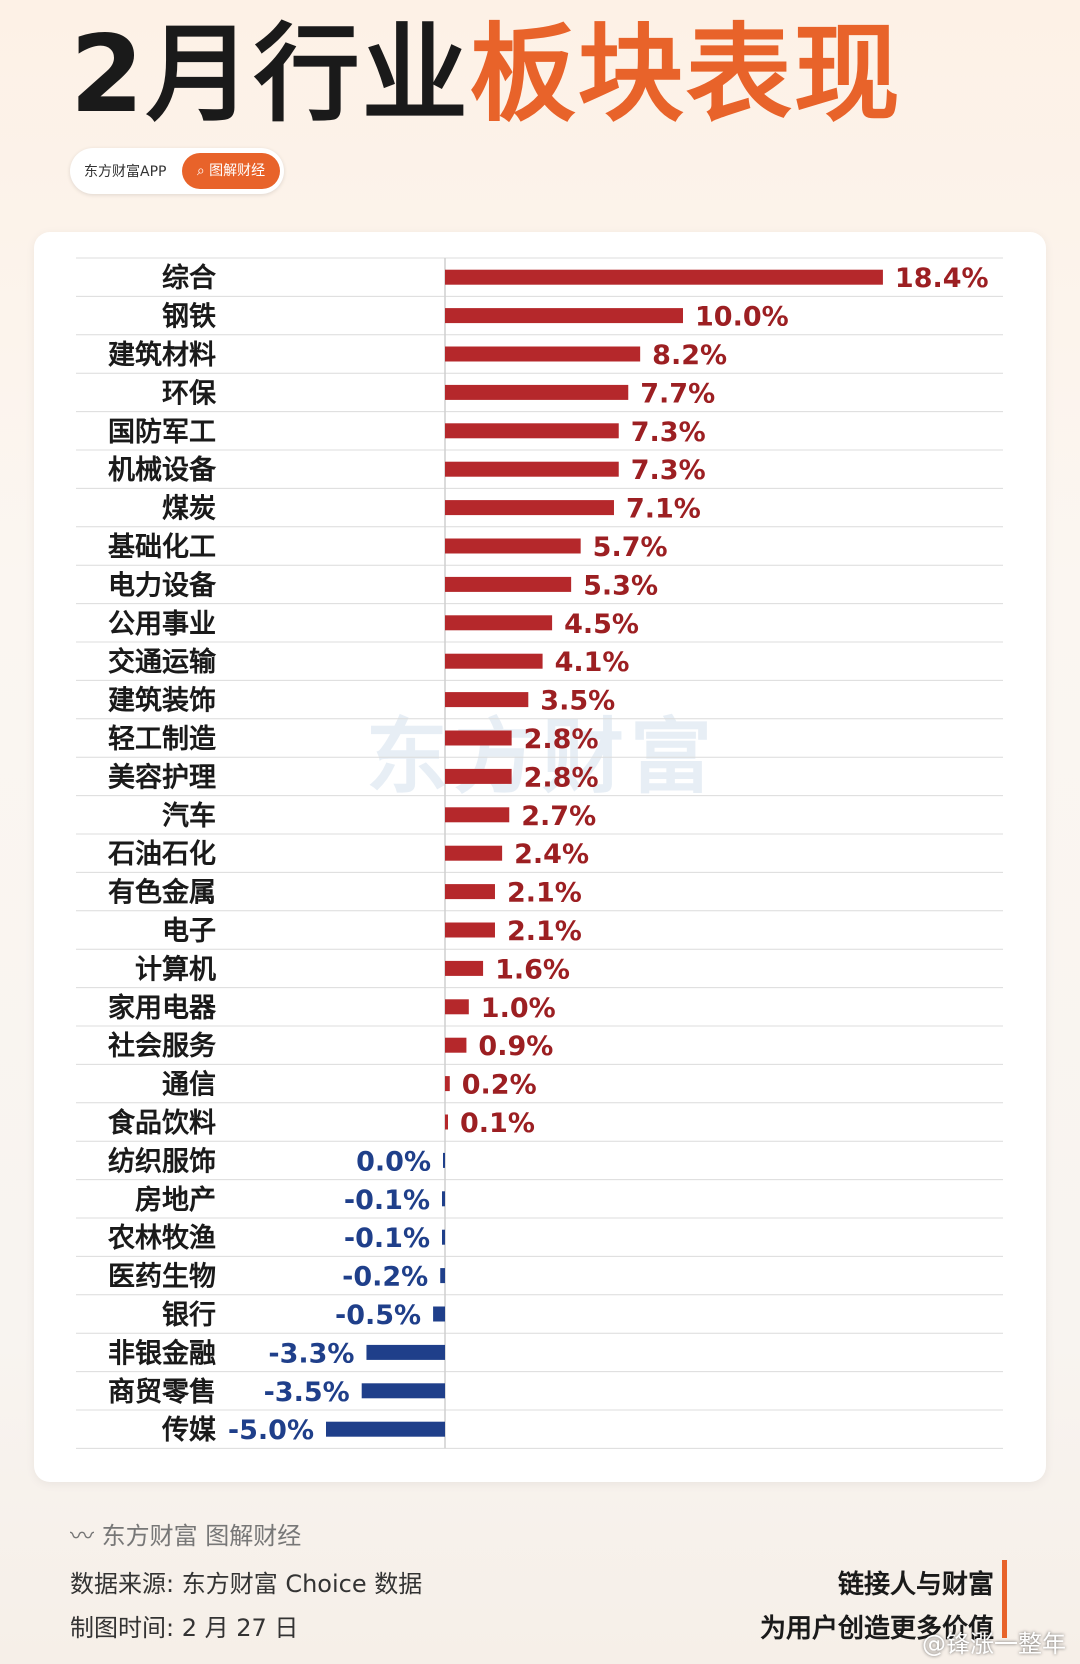 The height and width of the screenshot is (1664, 1080). Describe the element at coordinates (162, 1161) in the screenshot. I see `category-label: 纺织服饰` at that location.